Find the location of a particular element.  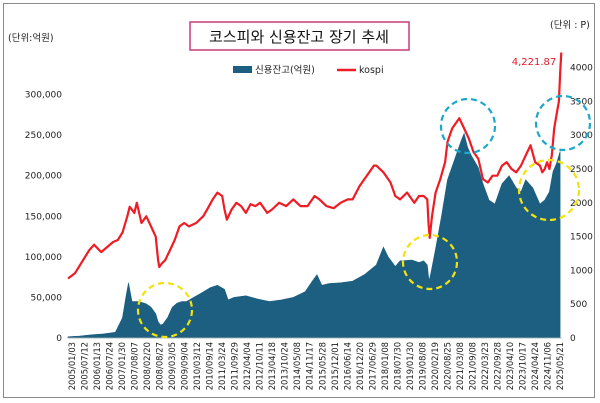

legend-label-kospi: kospi is located at coordinates (371, 70).